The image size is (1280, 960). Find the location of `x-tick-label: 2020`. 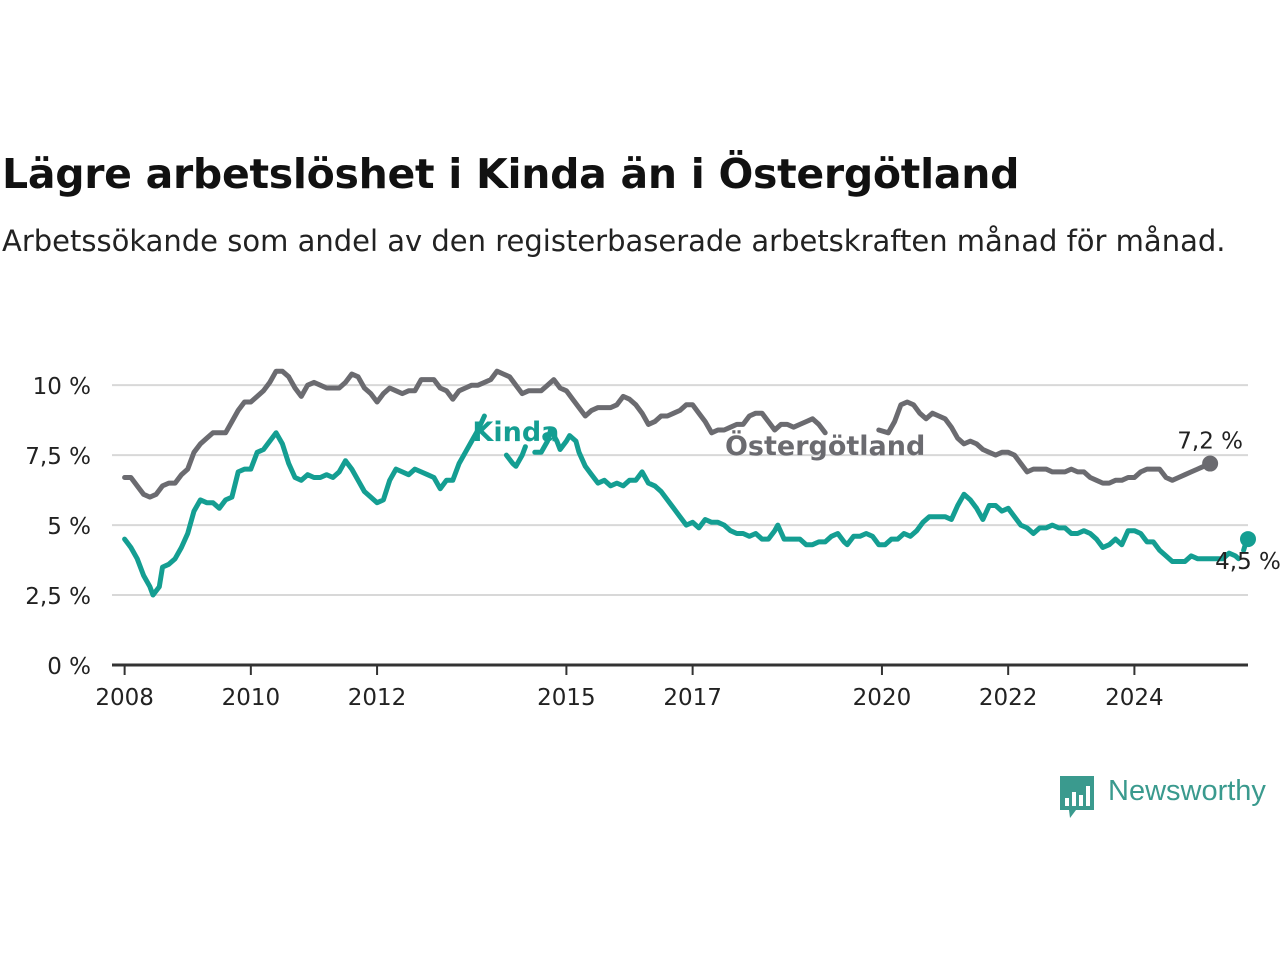

x-tick-label: 2020 is located at coordinates (882, 698).